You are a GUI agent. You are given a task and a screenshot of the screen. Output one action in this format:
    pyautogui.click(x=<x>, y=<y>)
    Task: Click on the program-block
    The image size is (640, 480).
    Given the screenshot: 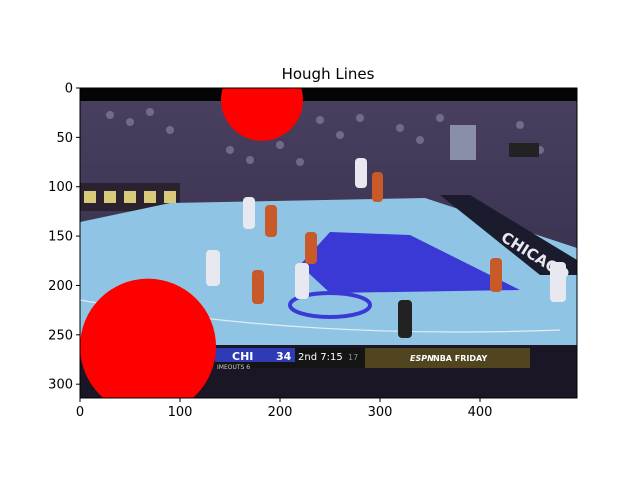 What is the action you would take?
    pyautogui.click(x=447, y=358)
    